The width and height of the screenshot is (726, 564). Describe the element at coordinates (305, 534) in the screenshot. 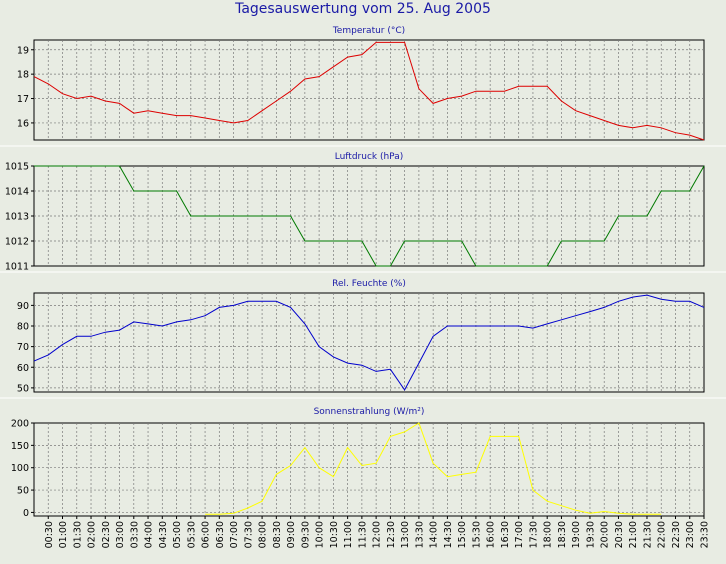

I see `x-tick-label: 09:30` at that location.